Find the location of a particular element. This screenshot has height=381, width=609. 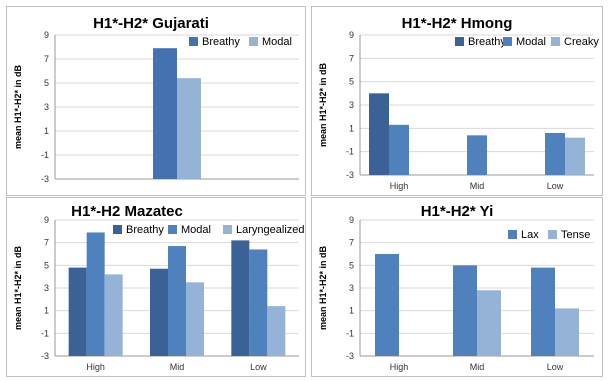

legend-label-lax: Lax is located at coordinates (530, 235).